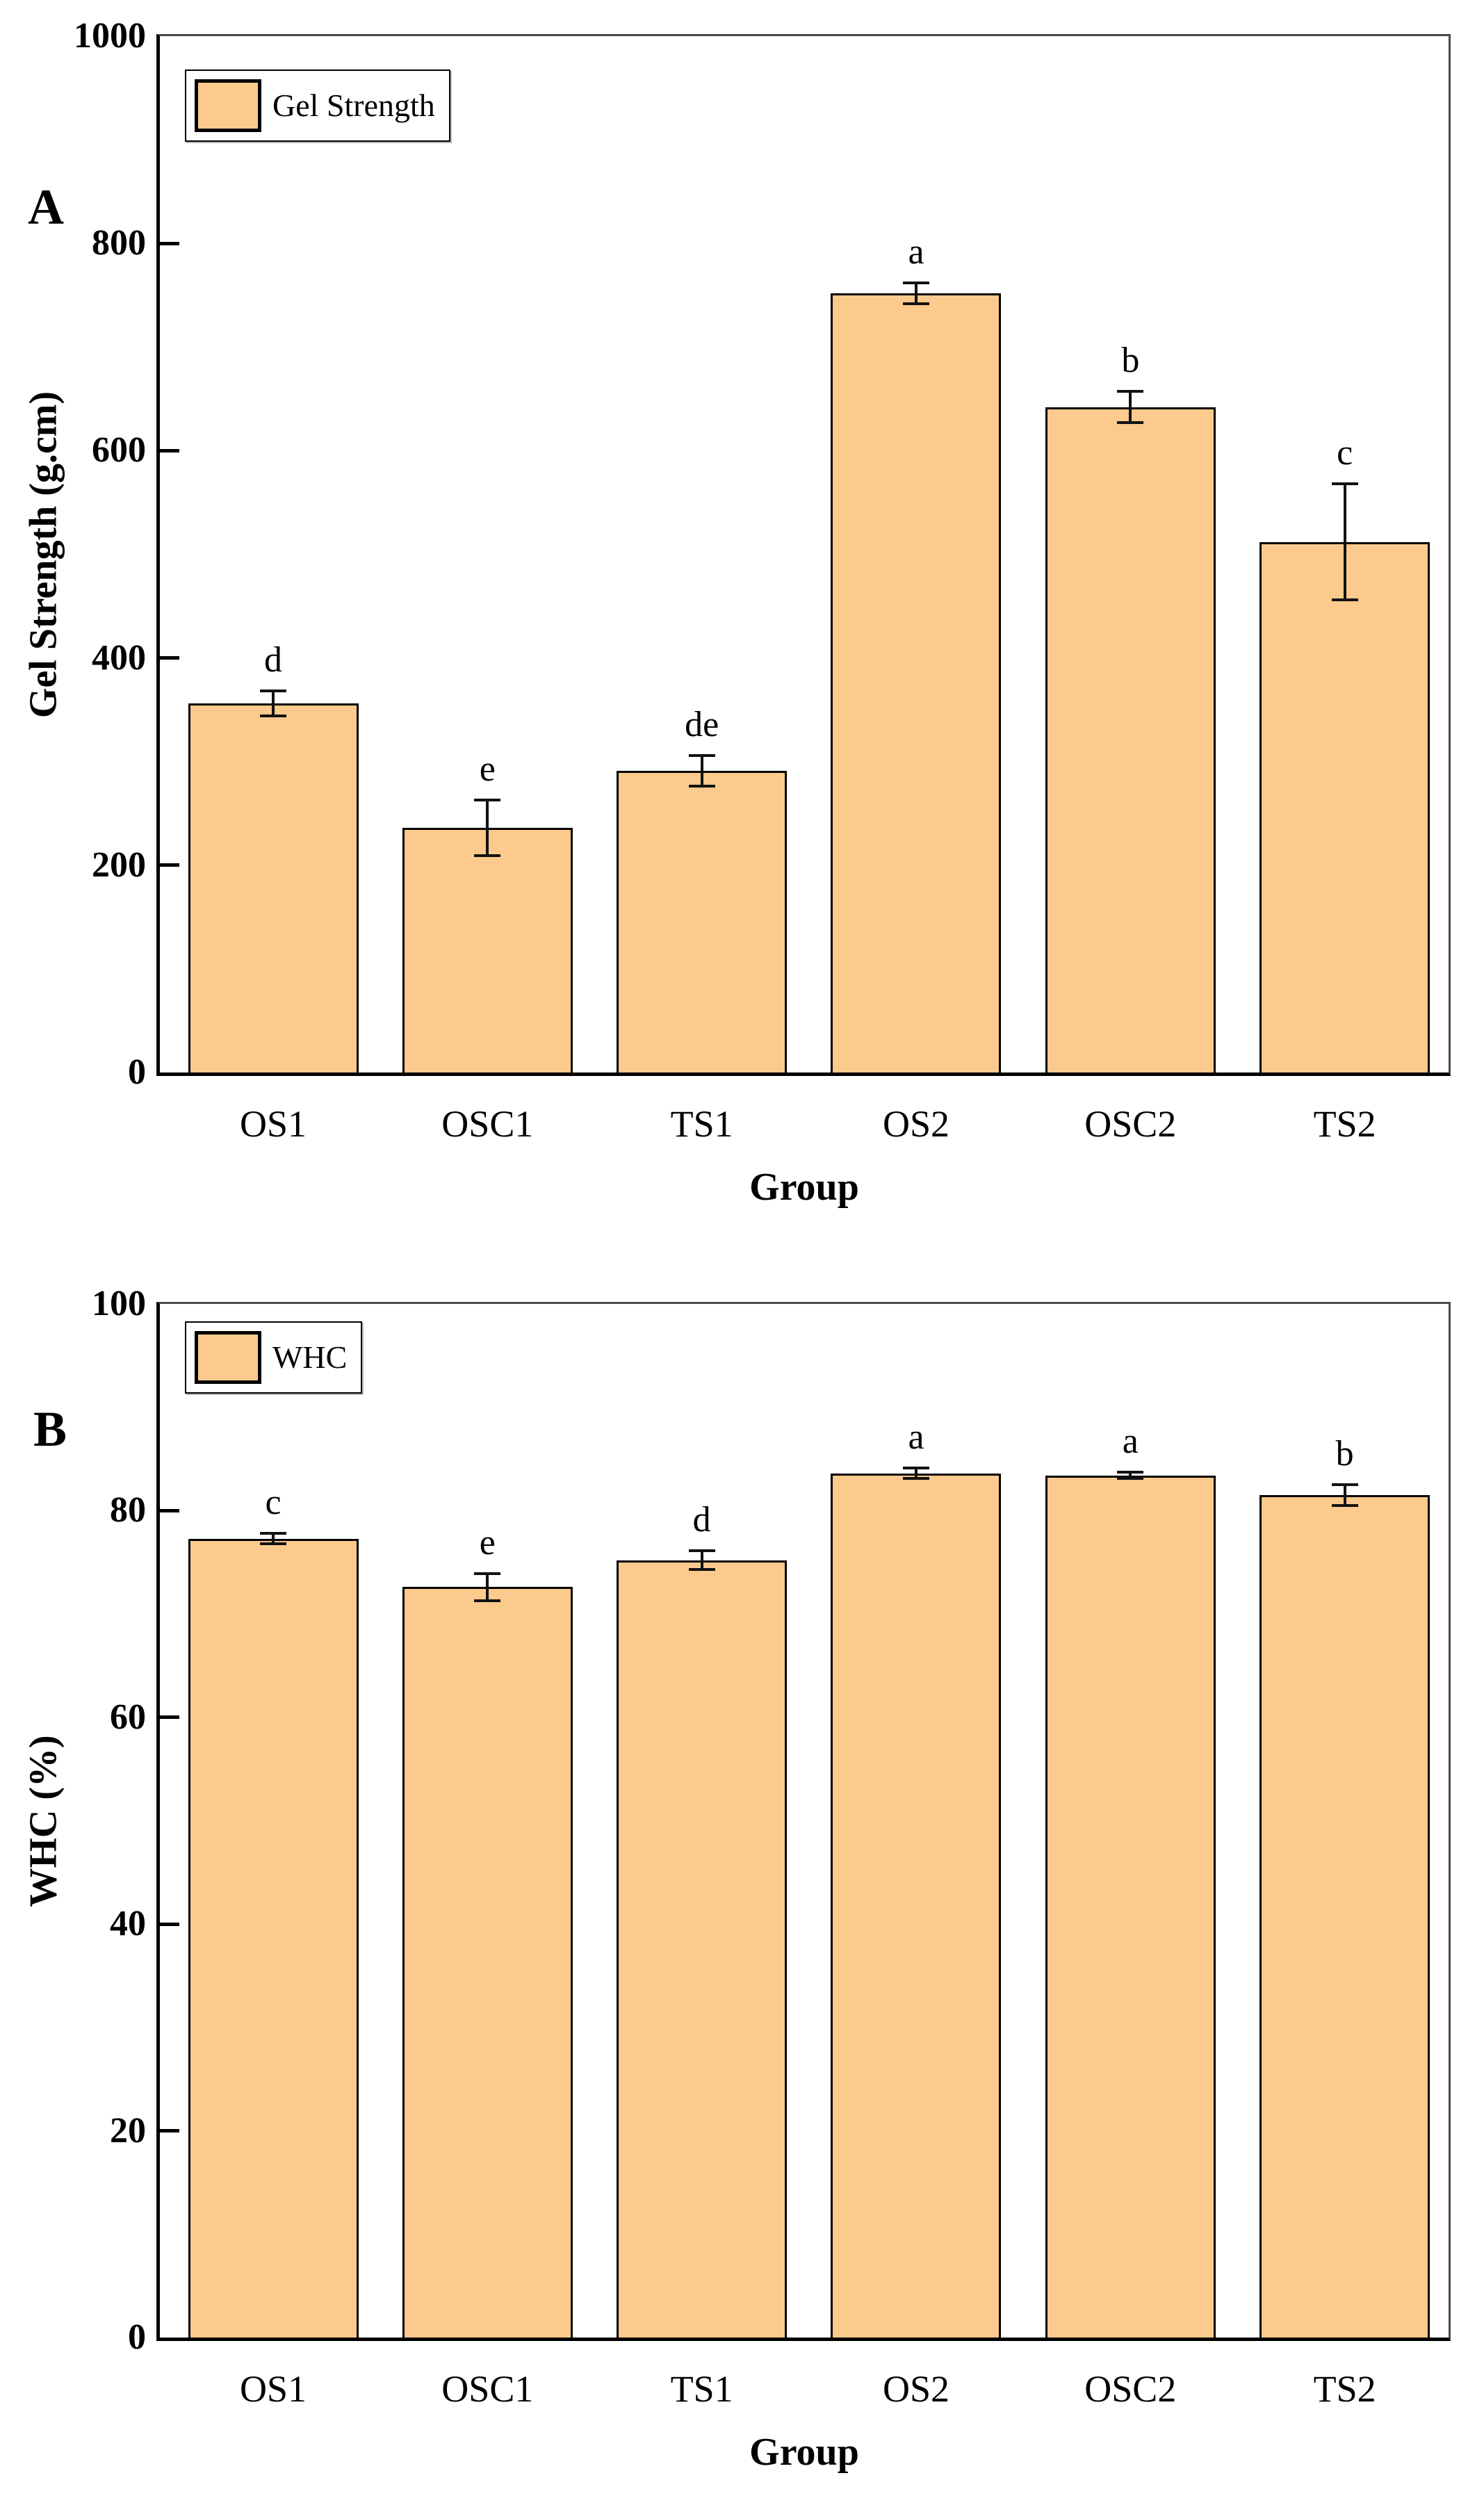 This screenshot has height=2496, width=1484. I want to click on panel-letter-B: B, so click(50, 1429).